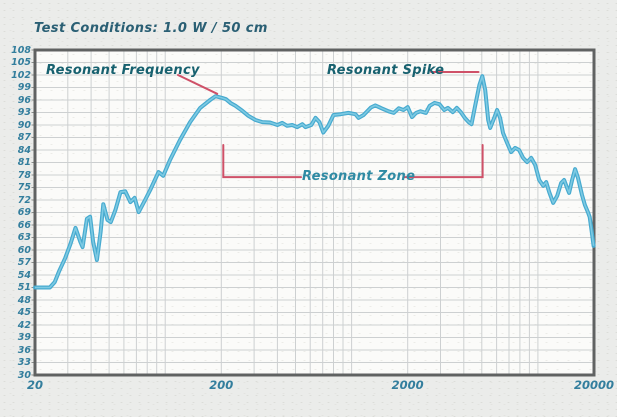  Describe the element at coordinates (33, 212) in the screenshot. I see `y-axis-ticks` at that location.